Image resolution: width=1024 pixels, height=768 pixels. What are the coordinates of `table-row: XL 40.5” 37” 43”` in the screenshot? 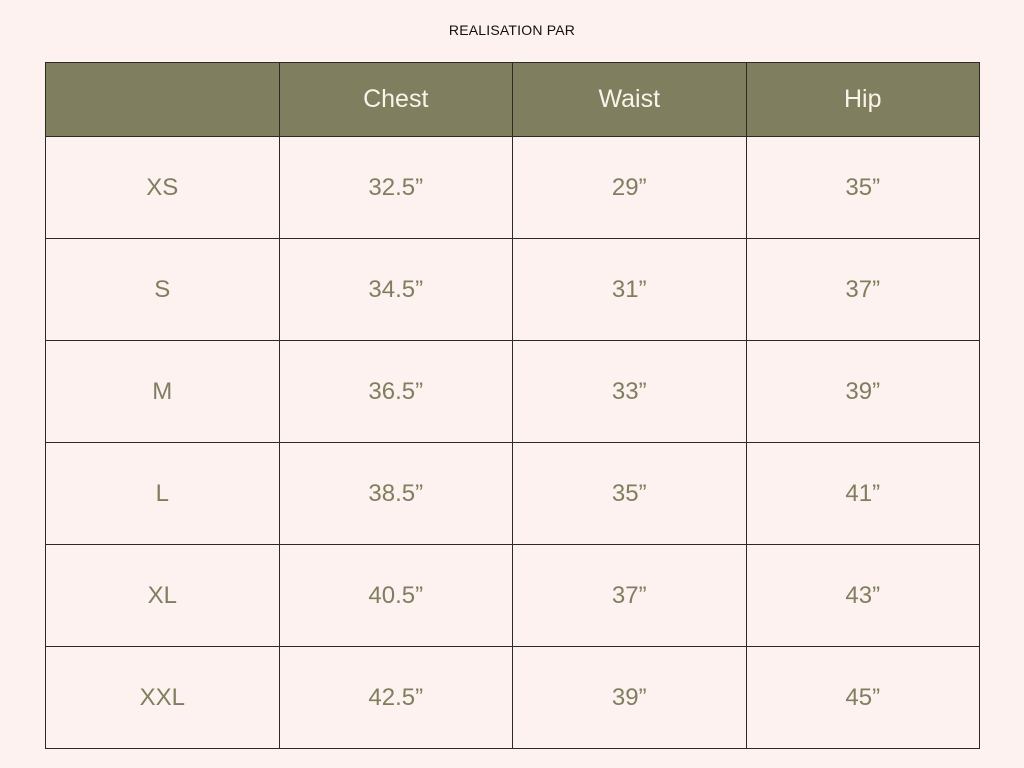 It's located at (512, 595).